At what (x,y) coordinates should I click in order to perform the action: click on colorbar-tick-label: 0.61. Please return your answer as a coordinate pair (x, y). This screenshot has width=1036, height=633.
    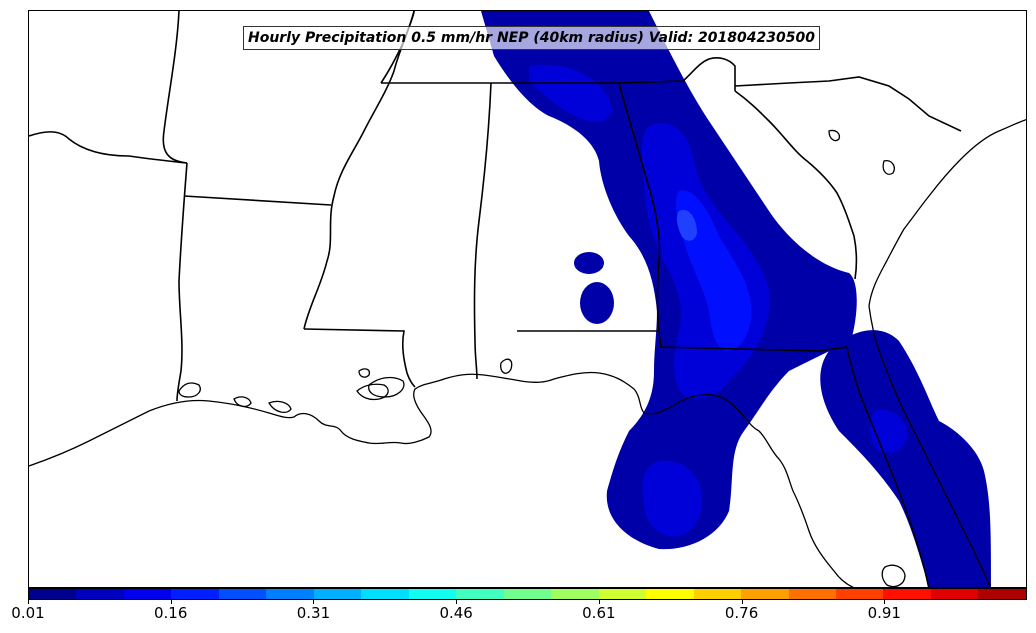
    Looking at the image, I should click on (599, 613).